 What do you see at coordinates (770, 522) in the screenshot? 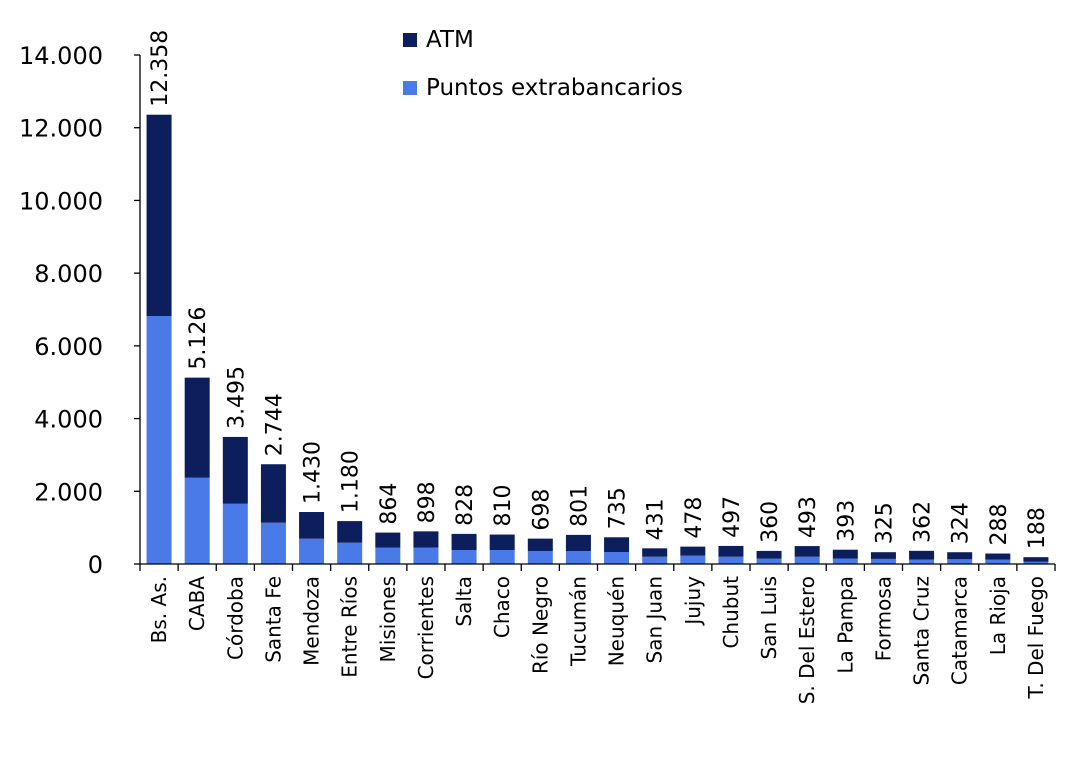
I see `data-label: 360` at bounding box center [770, 522].